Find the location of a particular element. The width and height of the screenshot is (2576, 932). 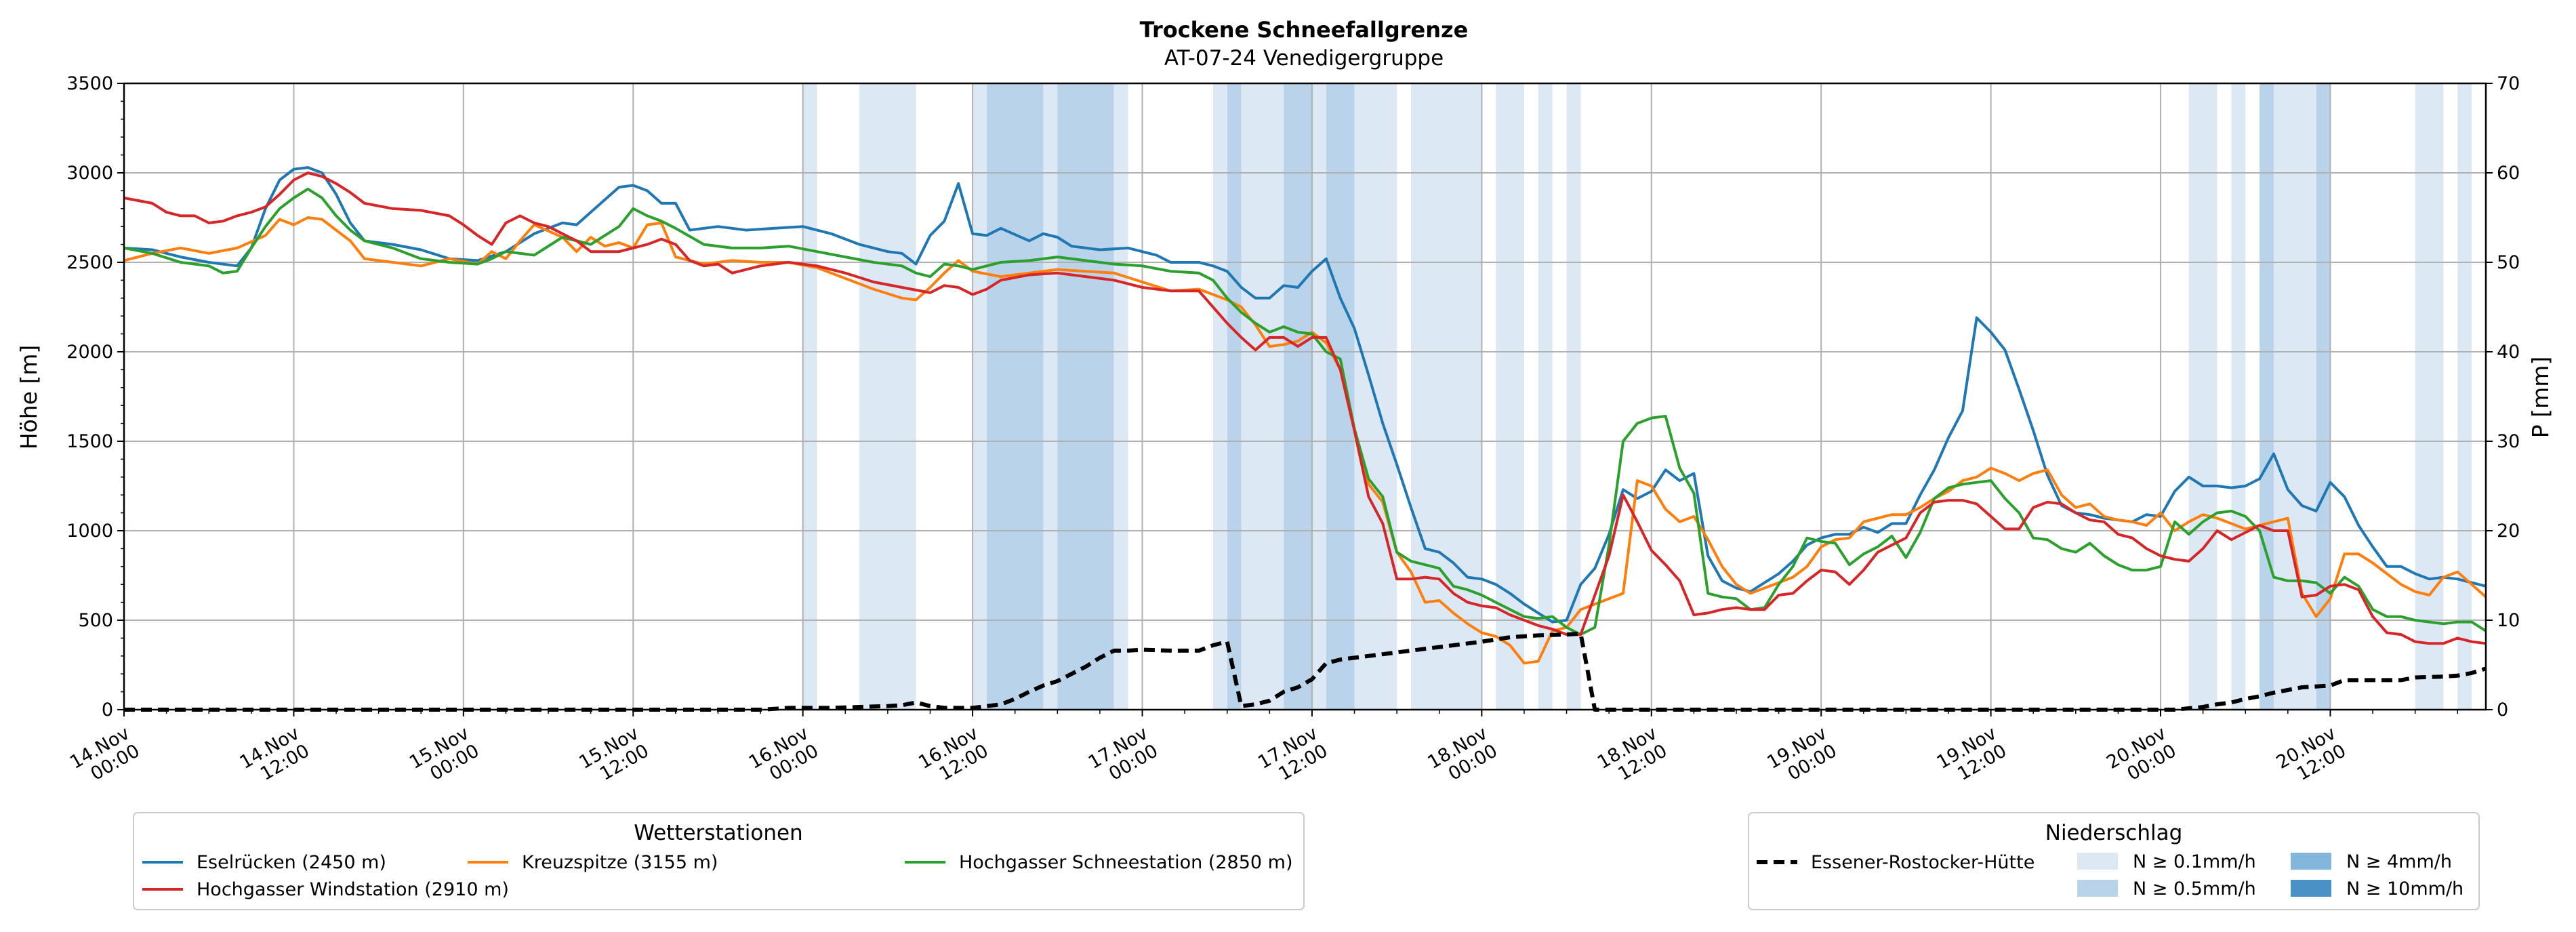

y-tick-label-left: 500 is located at coordinates (96, 620).